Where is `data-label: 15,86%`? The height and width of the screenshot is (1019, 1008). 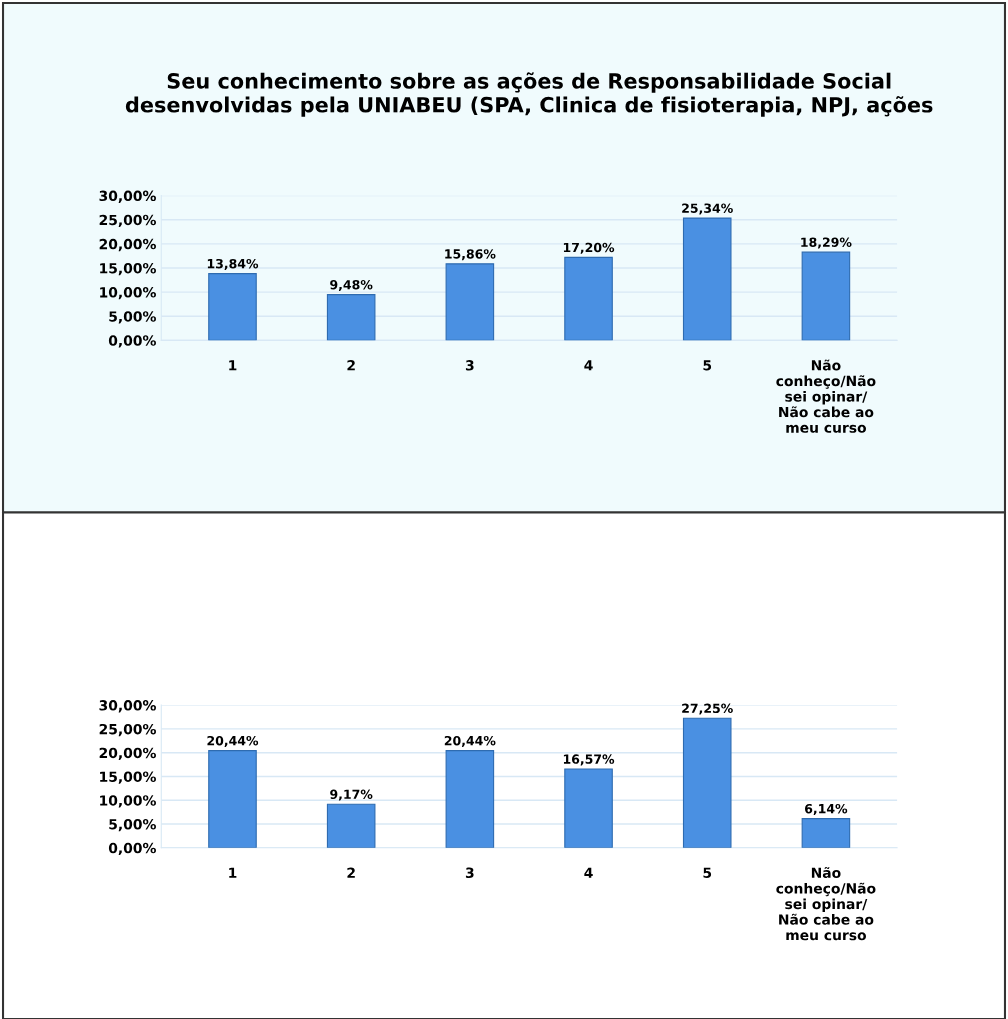 data-label: 15,86% is located at coordinates (470, 255).